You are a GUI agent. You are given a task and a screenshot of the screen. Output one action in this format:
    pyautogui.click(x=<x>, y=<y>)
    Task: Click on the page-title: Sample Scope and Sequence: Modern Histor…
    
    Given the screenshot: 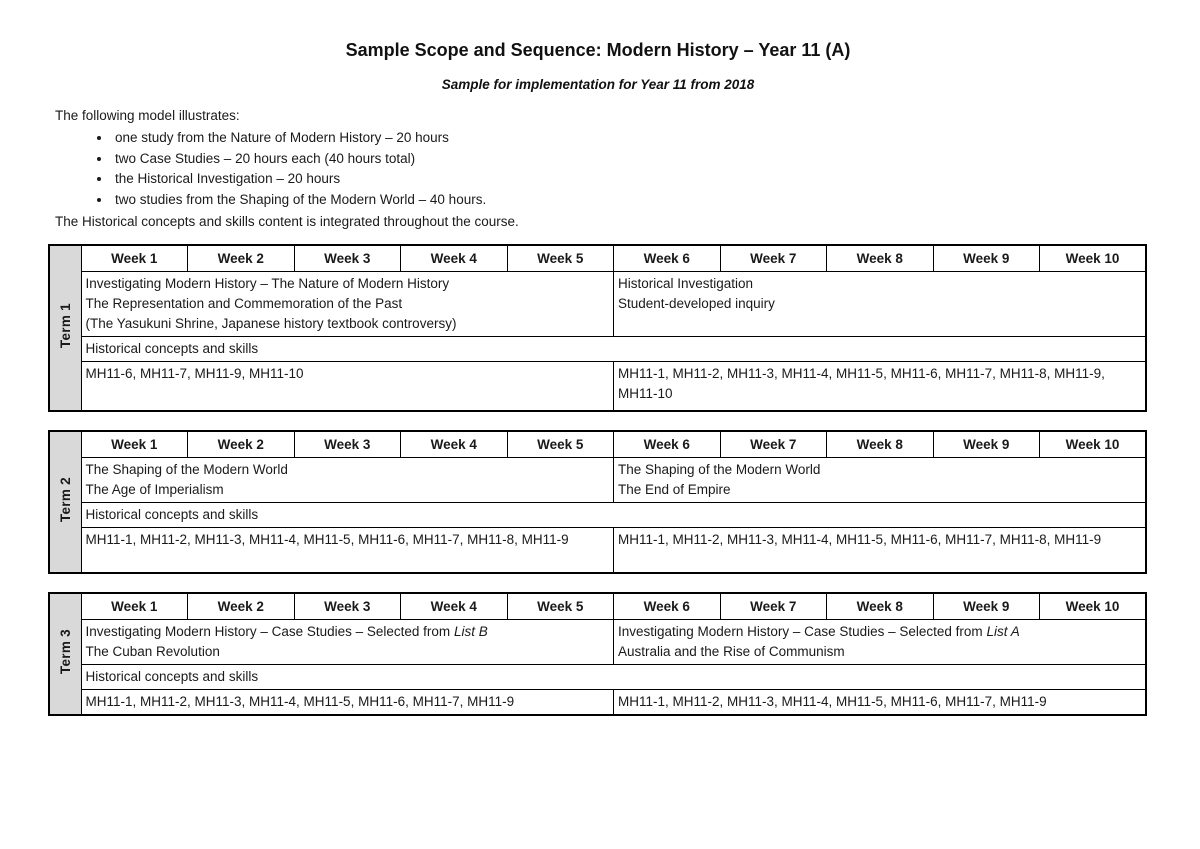 What is the action you would take?
    pyautogui.click(x=598, y=50)
    